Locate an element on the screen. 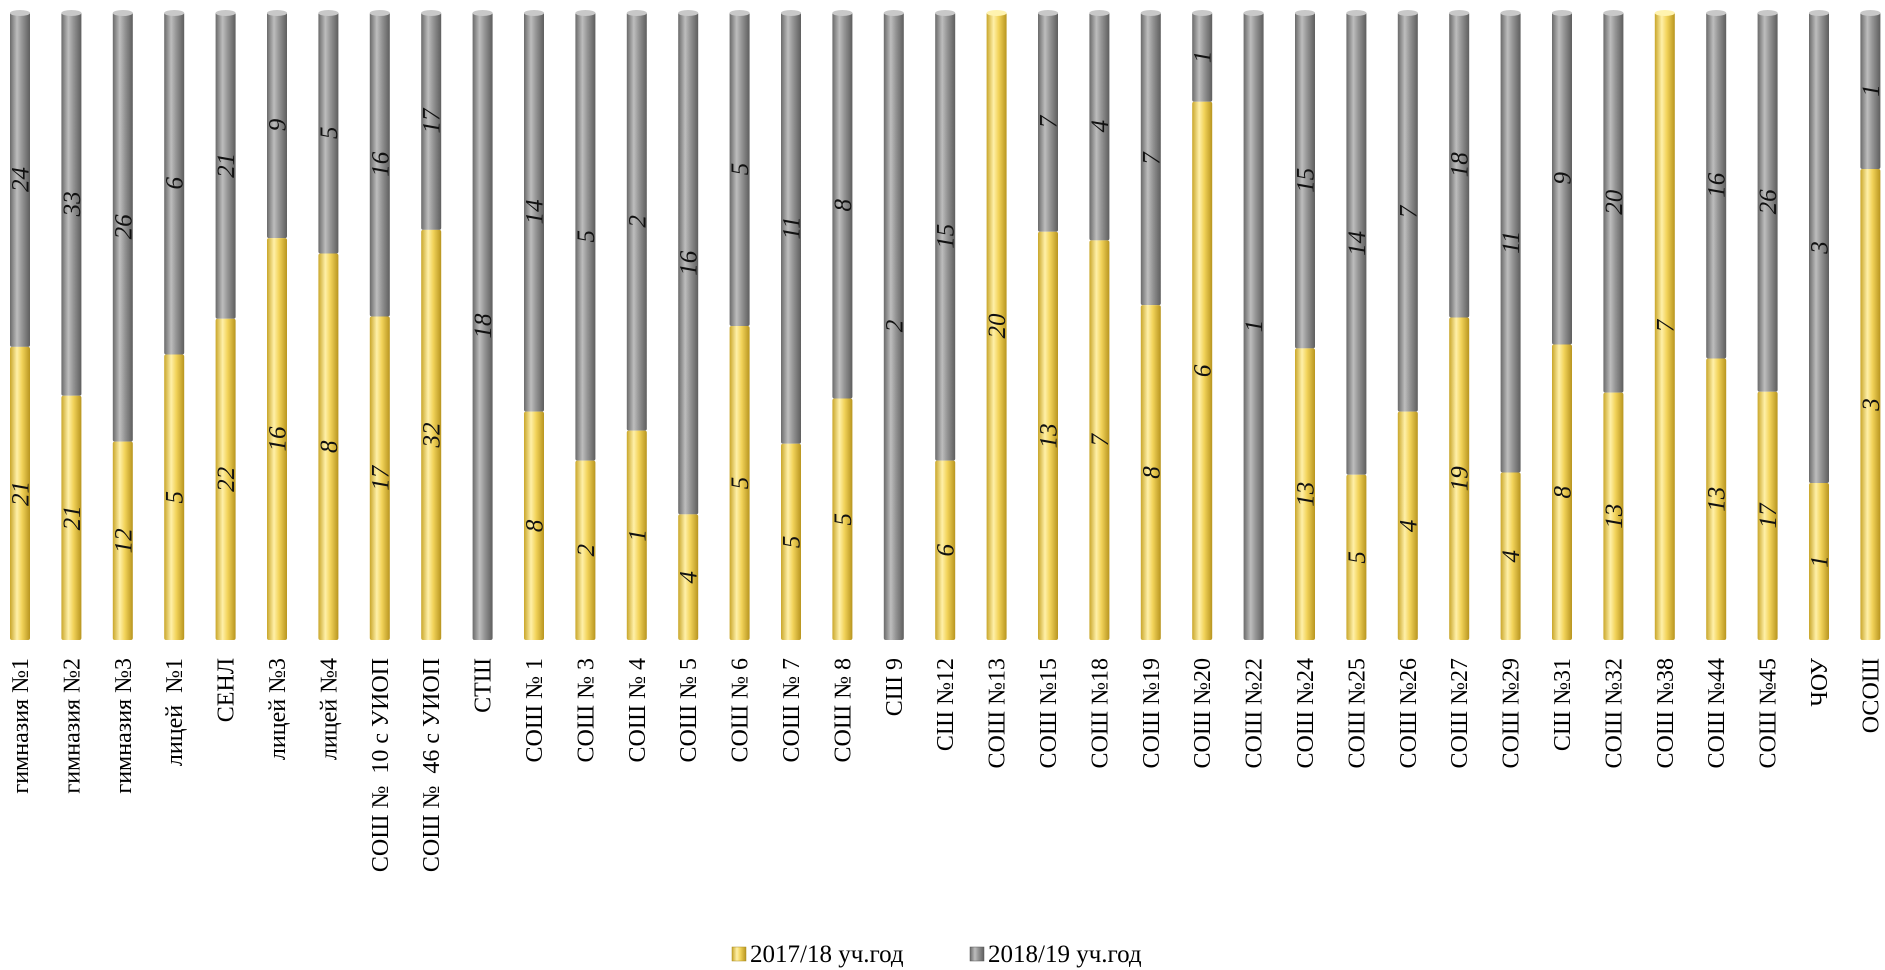 Image resolution: width=1885 pixels, height=970 pixels. category-label-сош-20: СОШ №20 is located at coordinates (1203, 713).